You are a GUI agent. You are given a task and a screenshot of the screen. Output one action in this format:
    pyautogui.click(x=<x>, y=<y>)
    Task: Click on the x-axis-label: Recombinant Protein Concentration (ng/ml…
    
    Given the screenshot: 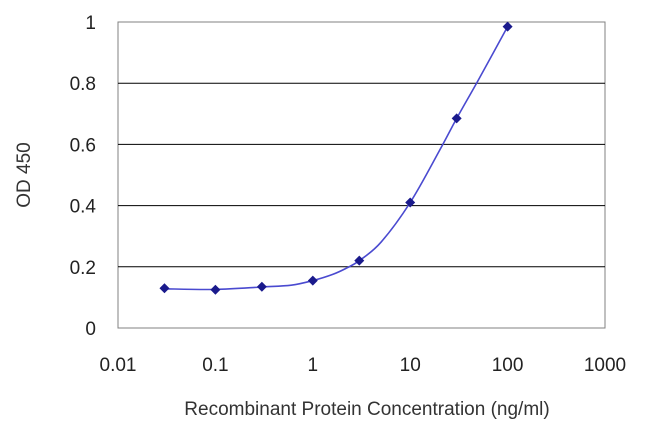 What is the action you would take?
    pyautogui.click(x=366, y=409)
    